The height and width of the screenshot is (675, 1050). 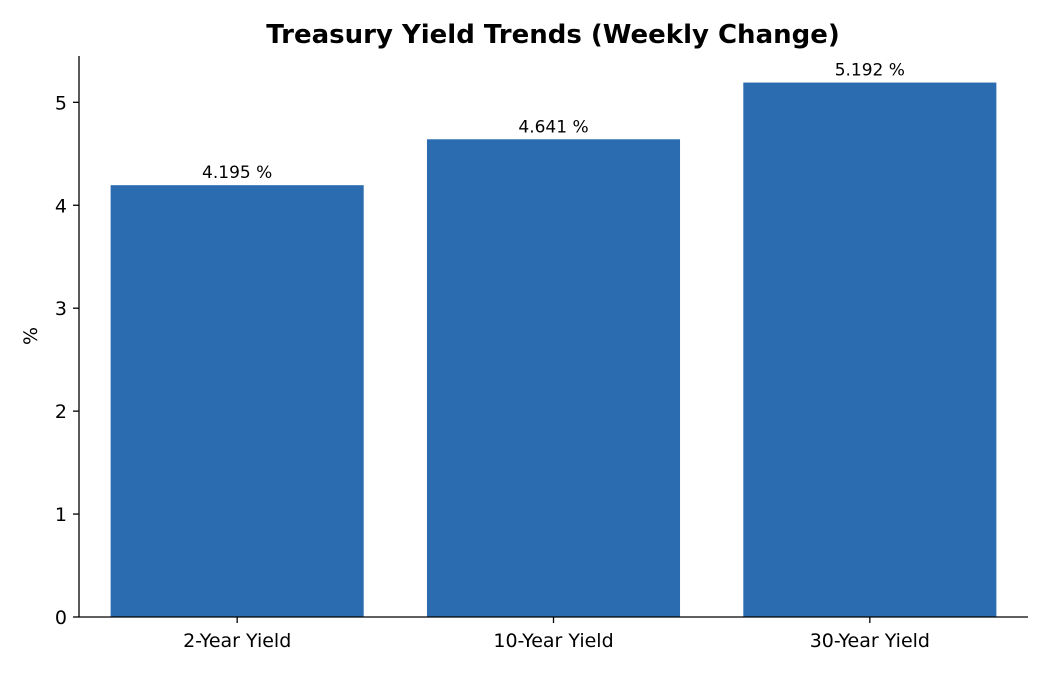 I want to click on y-tick-label: 4, so click(x=61, y=206).